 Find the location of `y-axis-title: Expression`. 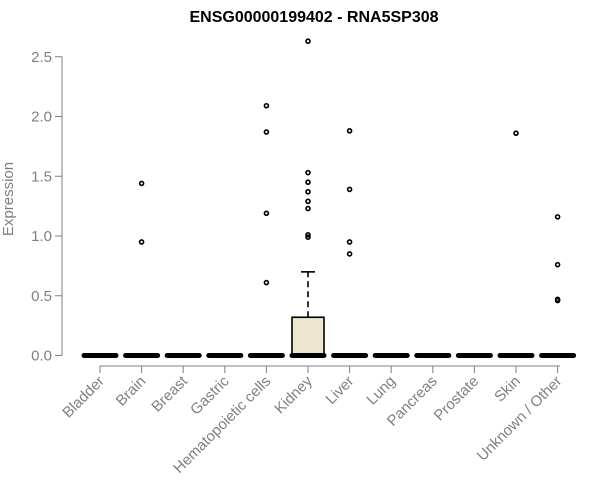

y-axis-title: Expression is located at coordinates (8, 199).